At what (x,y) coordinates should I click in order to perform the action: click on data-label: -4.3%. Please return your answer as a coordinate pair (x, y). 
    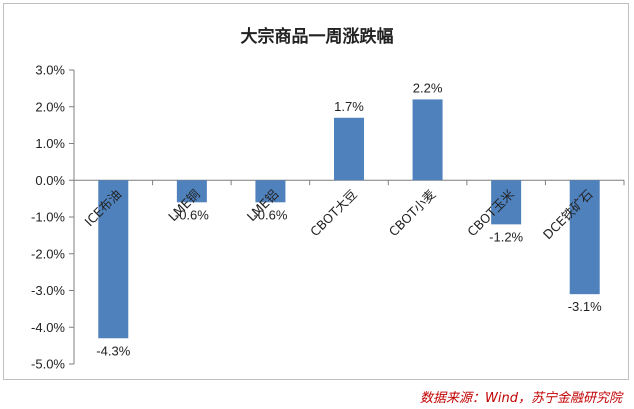
    Looking at the image, I should click on (113, 350).